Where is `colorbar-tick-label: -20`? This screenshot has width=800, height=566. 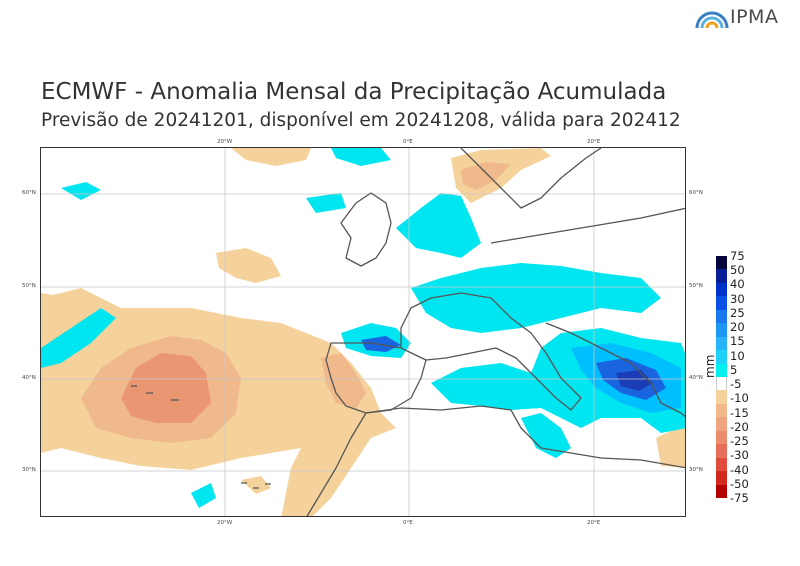
colorbar-tick-label: -20 is located at coordinates (739, 426).